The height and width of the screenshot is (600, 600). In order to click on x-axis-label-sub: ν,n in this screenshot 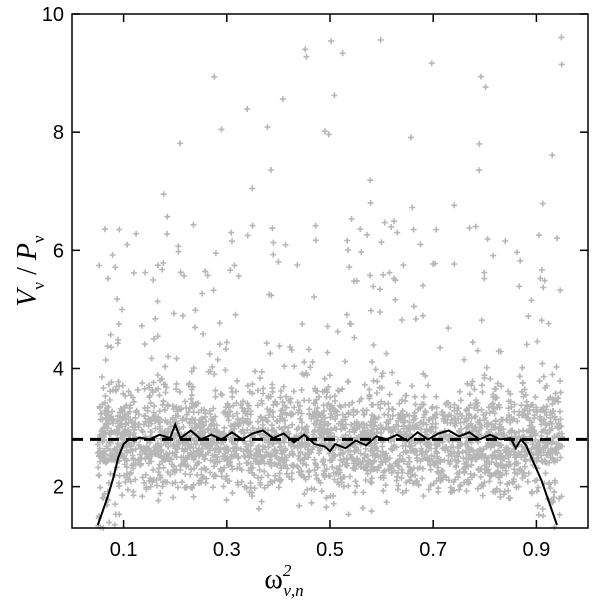, I will do `click(293, 590)`.